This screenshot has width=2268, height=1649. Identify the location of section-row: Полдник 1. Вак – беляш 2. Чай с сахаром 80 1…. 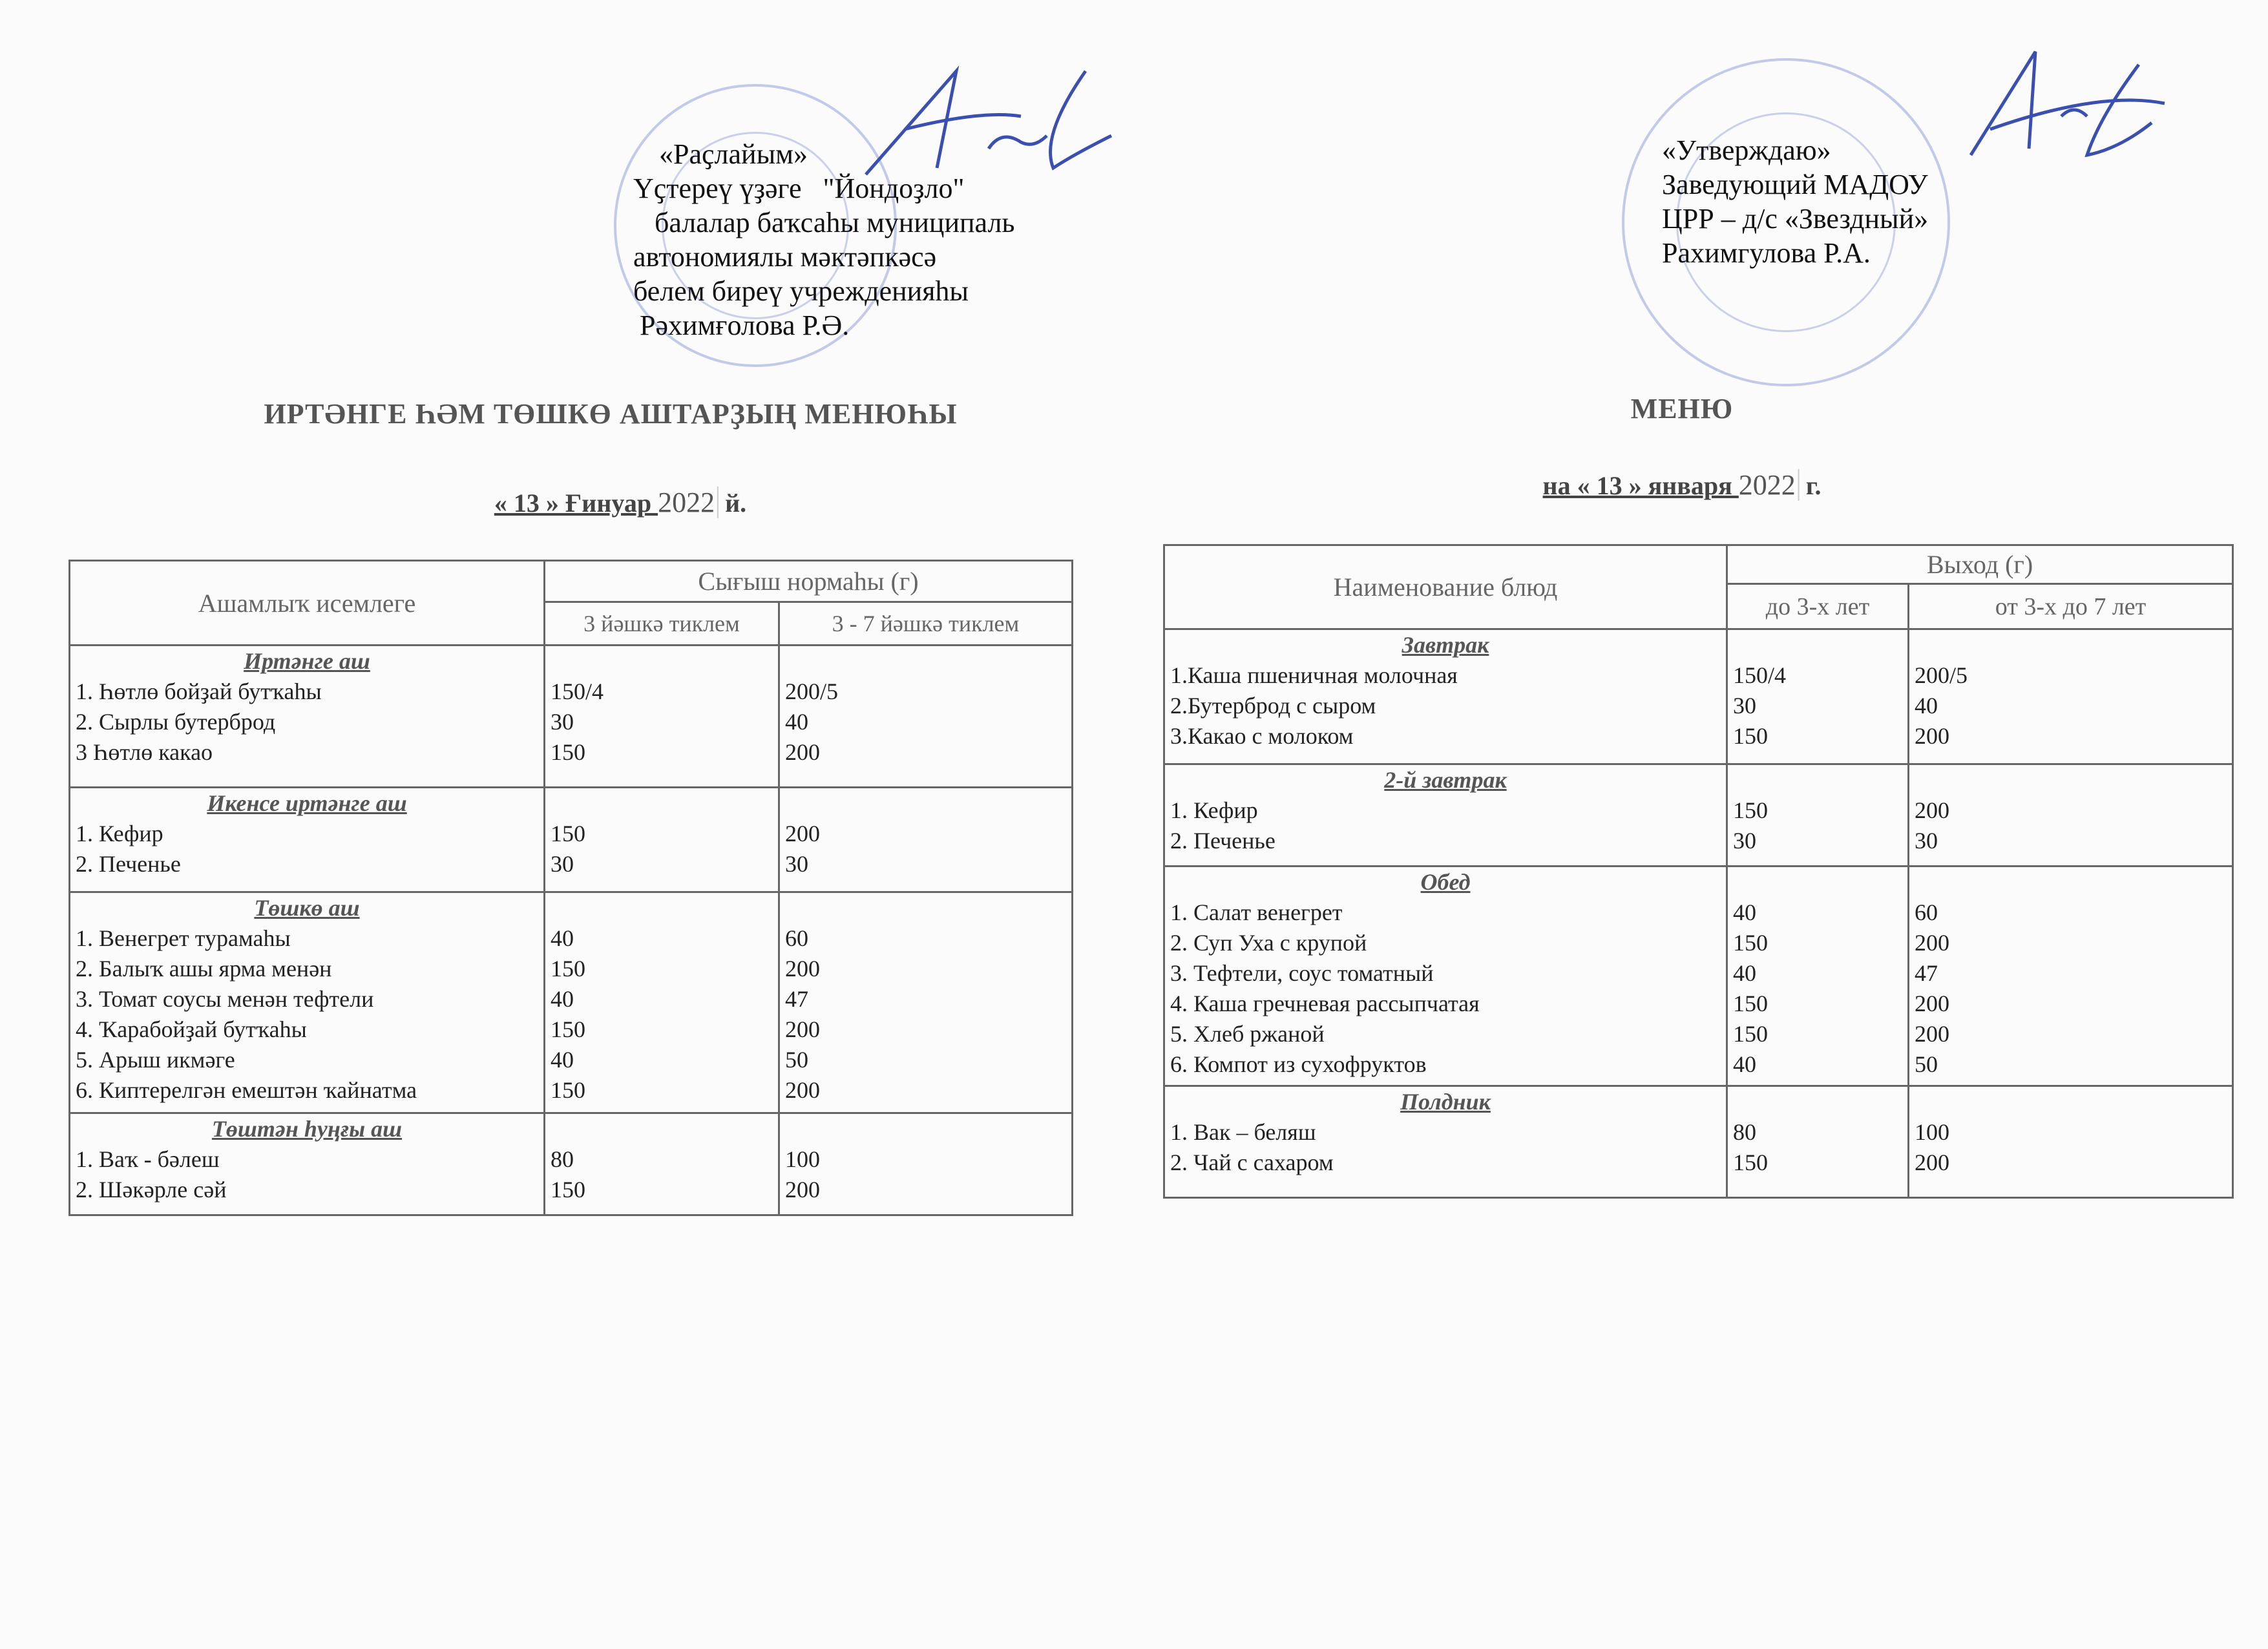
(1698, 1142).